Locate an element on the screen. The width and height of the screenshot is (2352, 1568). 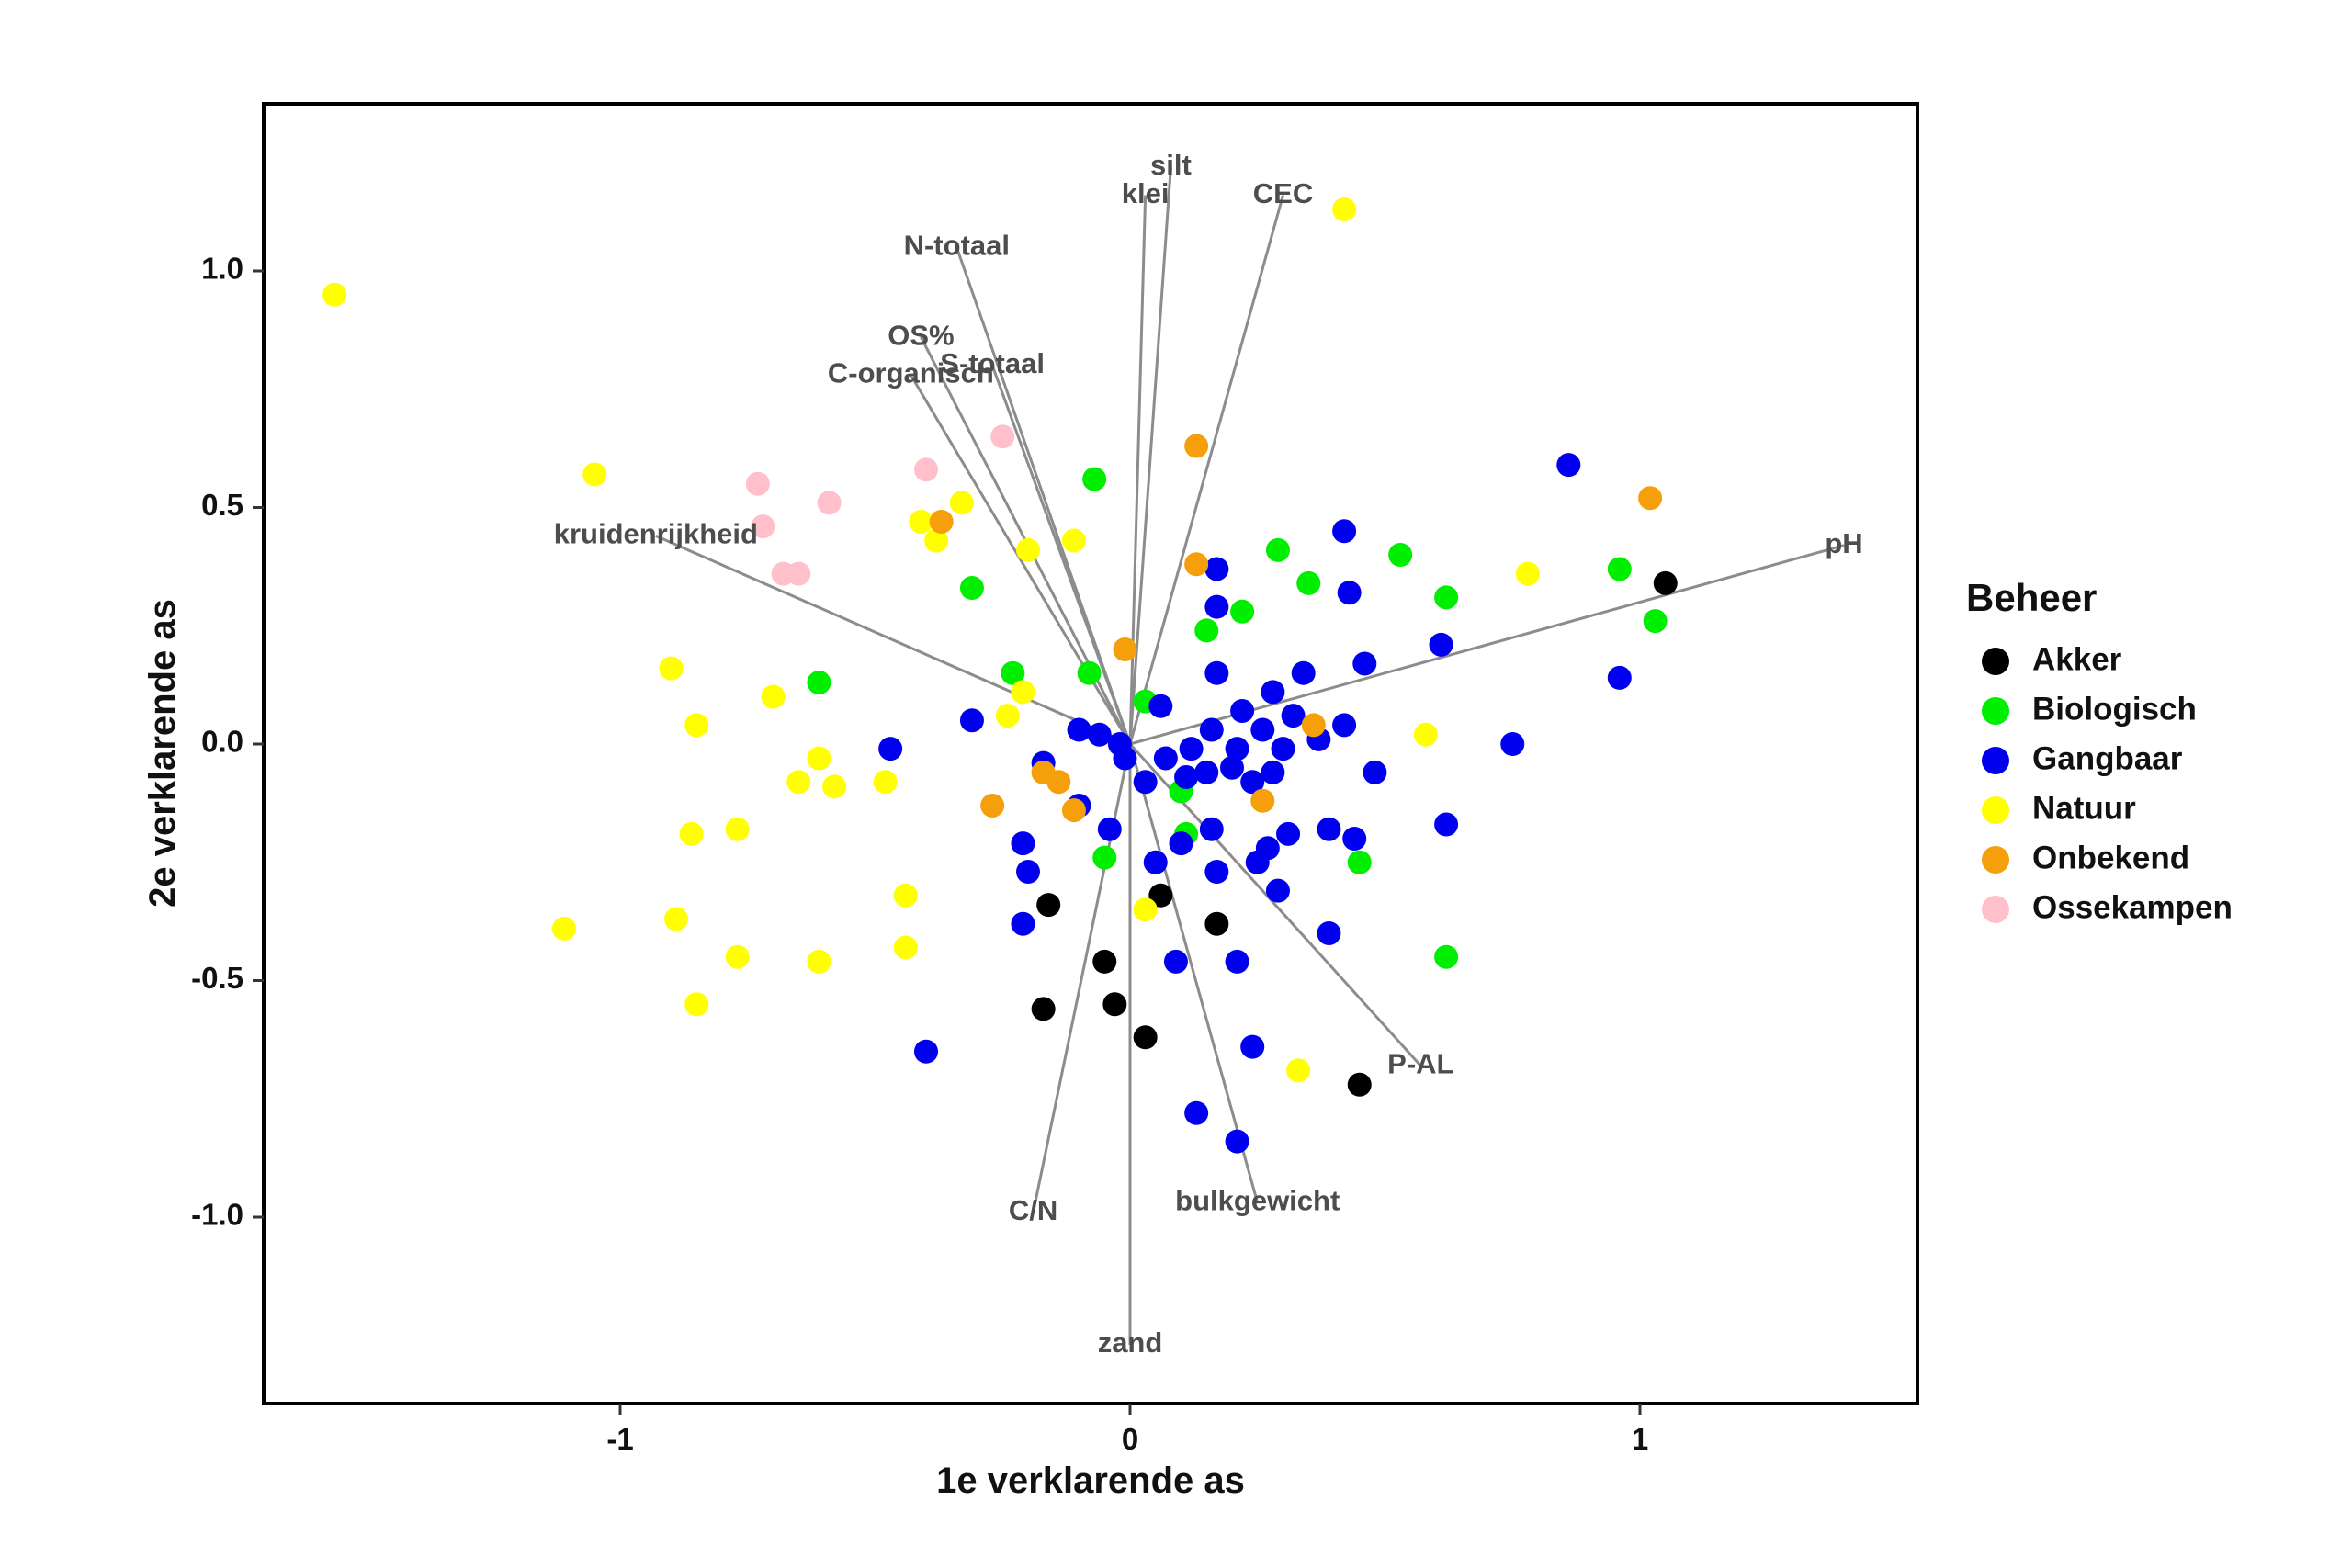
y-axis: -1.0 -0.5 0.0 0.5 1.0 is located at coordinates (228, 742).